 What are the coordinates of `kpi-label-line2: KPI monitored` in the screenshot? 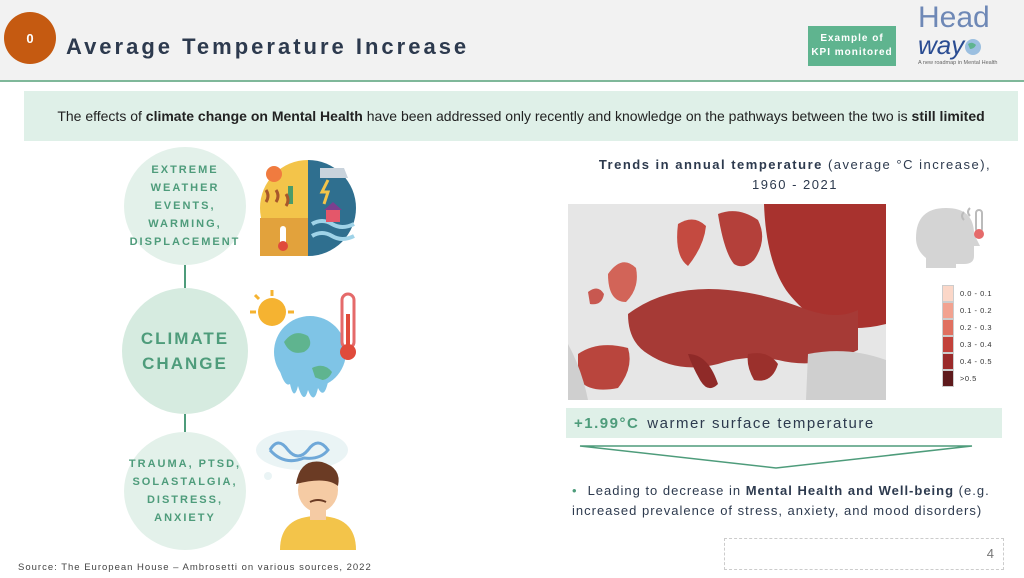 It's located at (852, 52).